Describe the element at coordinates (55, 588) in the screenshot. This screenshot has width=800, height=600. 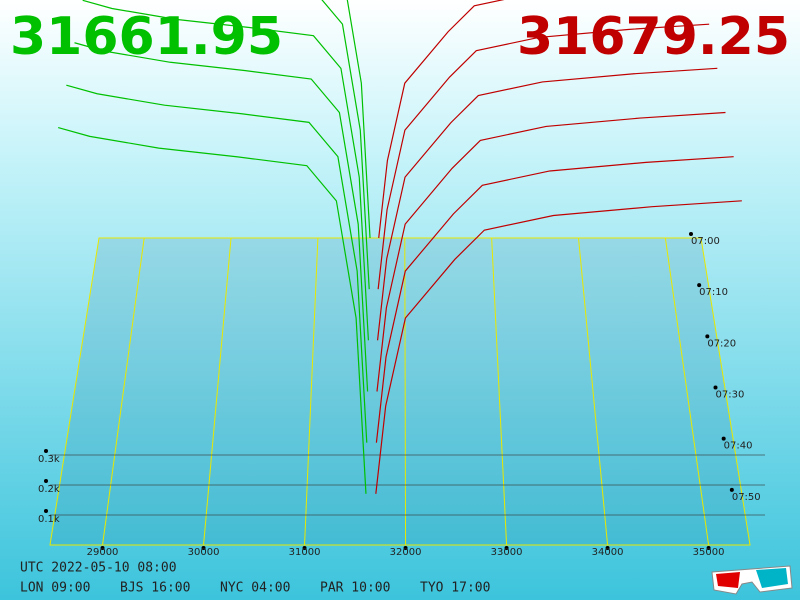
I see `city-time: LON 09:00` at that location.